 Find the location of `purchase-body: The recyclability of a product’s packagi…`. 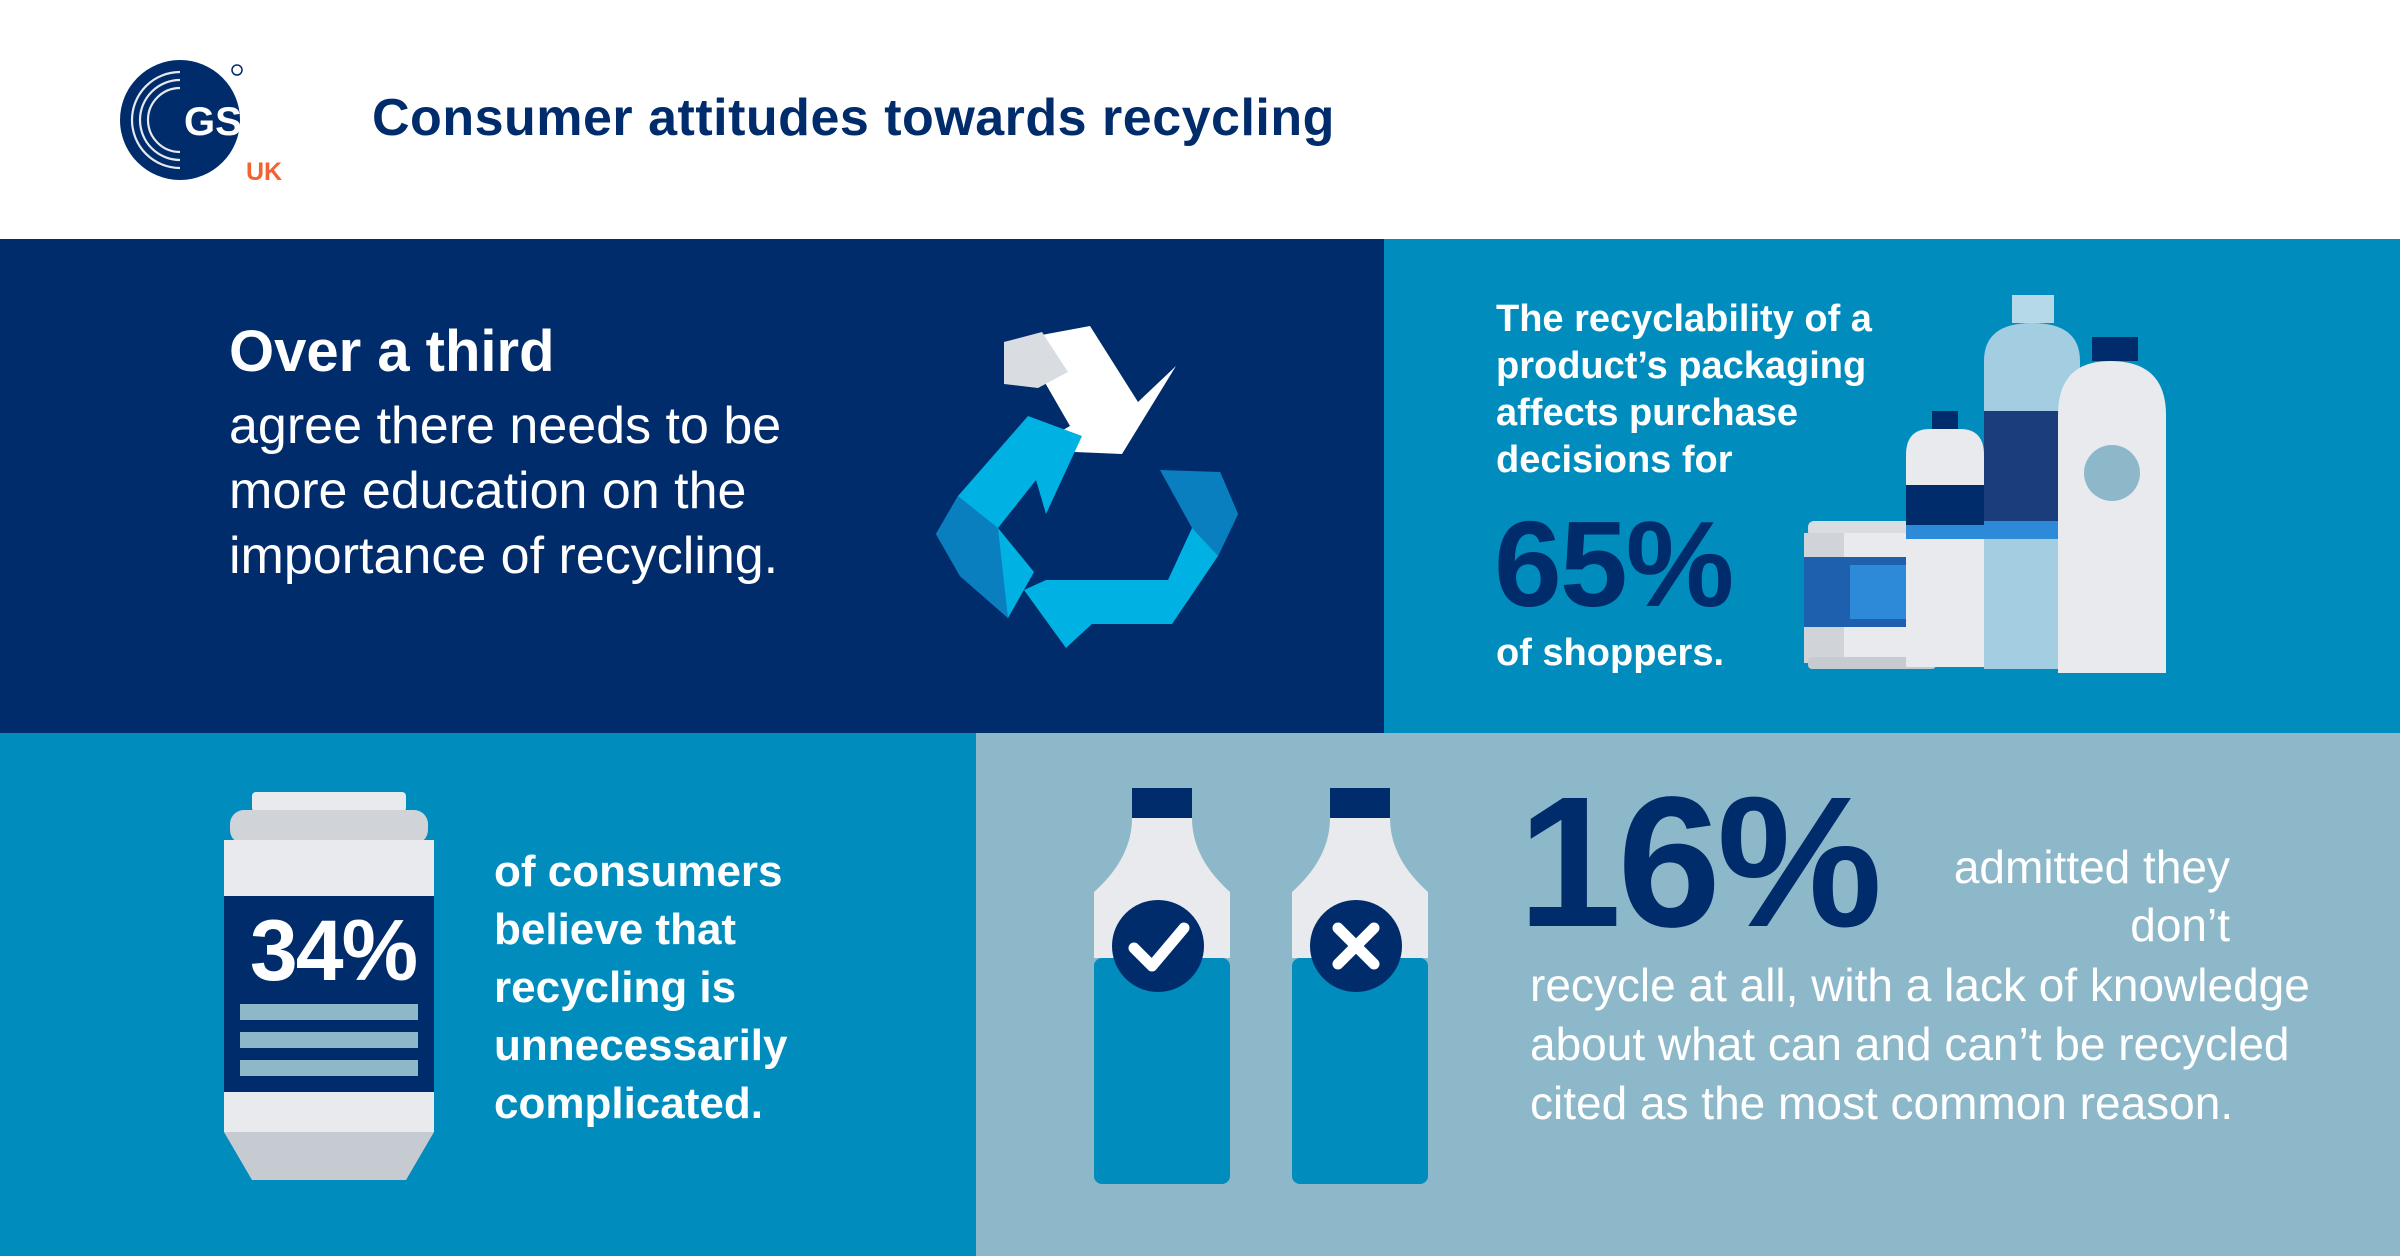

purchase-body: The recyclability of a product’s packagi… is located at coordinates (1684, 389).